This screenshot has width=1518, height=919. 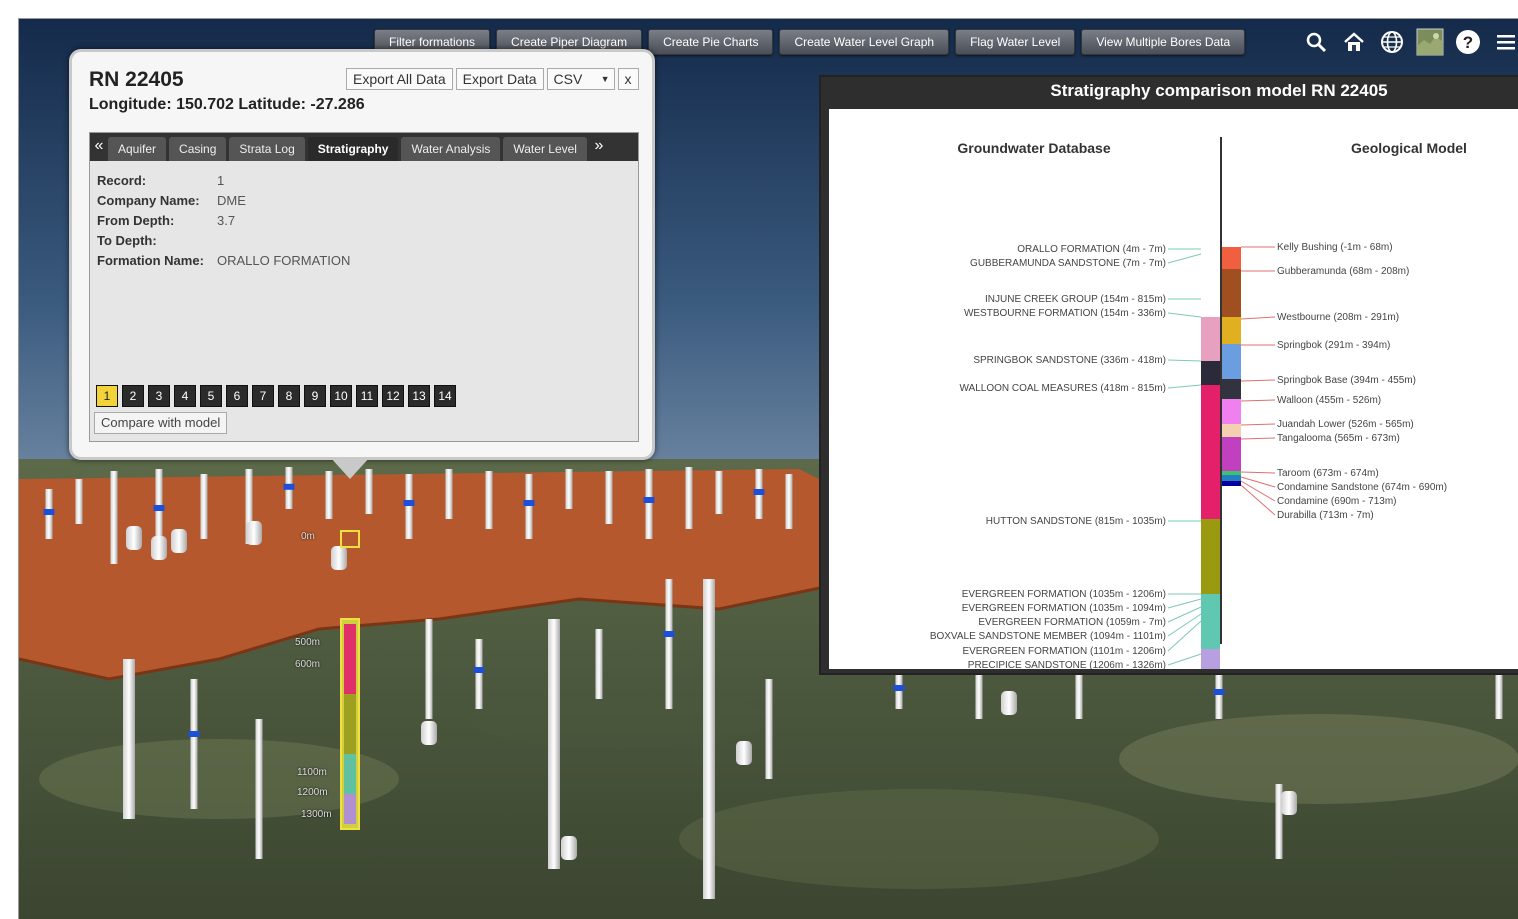 I want to click on page-button: 8, so click(x=289, y=396).